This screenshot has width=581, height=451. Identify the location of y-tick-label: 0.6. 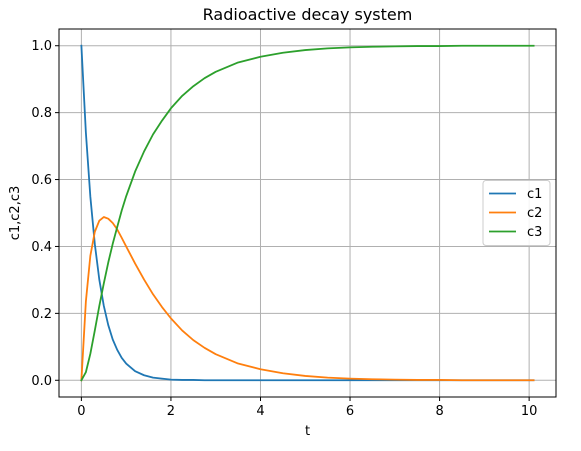
(41, 180).